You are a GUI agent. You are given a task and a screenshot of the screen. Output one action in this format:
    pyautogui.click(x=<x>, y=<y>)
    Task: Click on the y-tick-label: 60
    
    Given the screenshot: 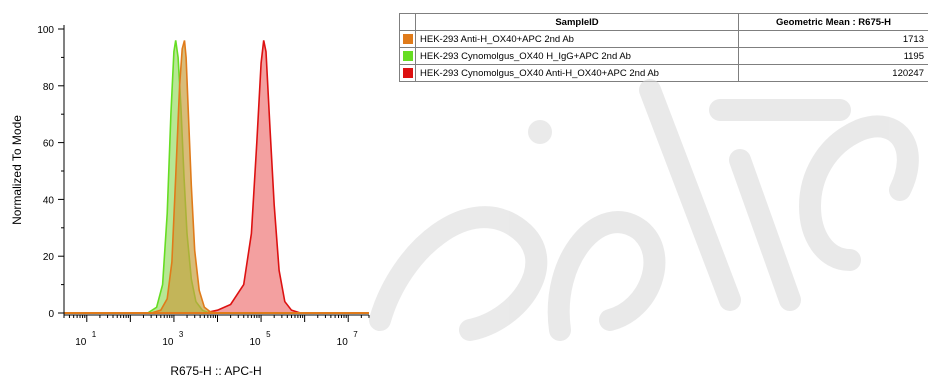 What is the action you would take?
    pyautogui.click(x=49, y=144)
    